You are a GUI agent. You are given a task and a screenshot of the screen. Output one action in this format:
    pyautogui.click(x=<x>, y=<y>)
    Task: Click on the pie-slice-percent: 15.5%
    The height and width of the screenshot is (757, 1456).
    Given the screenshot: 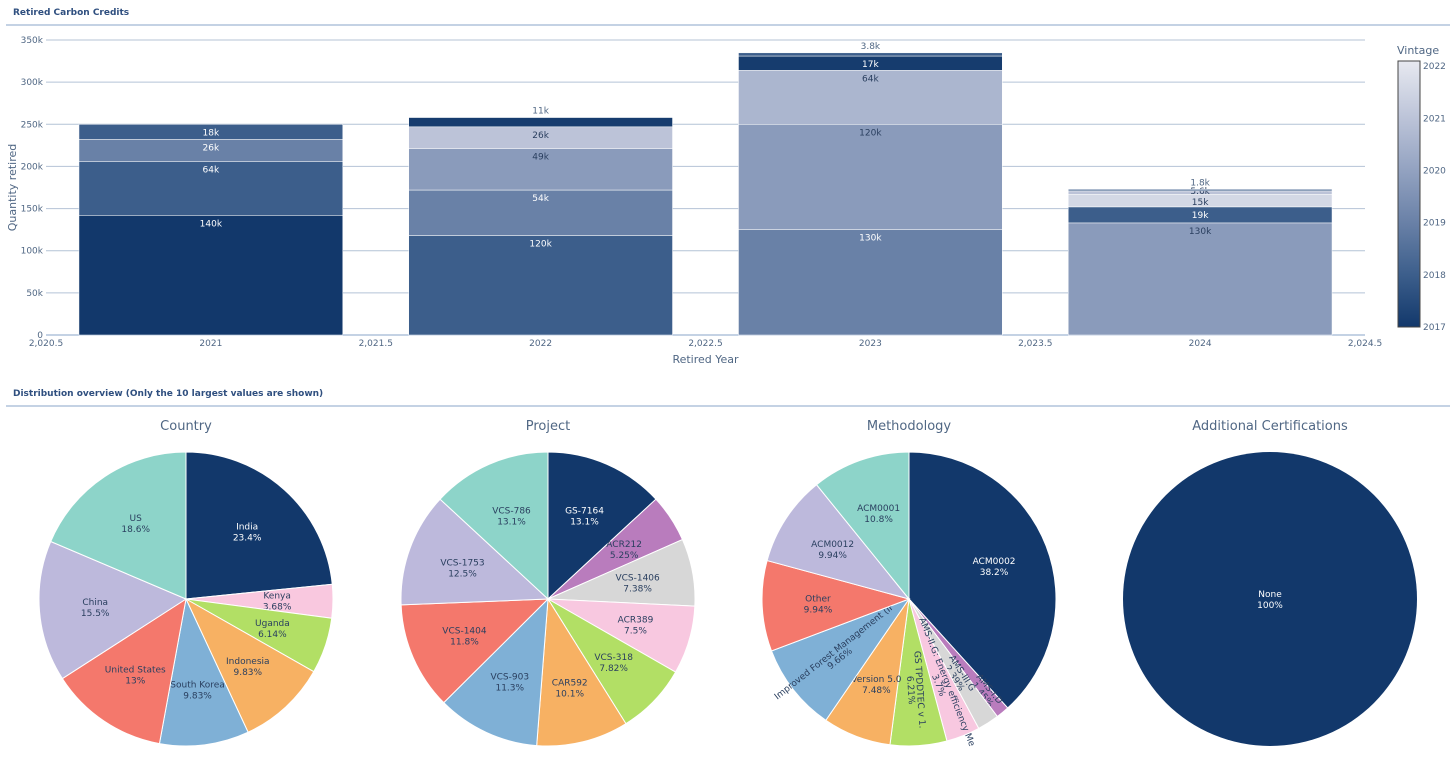 What is the action you would take?
    pyautogui.click(x=95, y=614)
    